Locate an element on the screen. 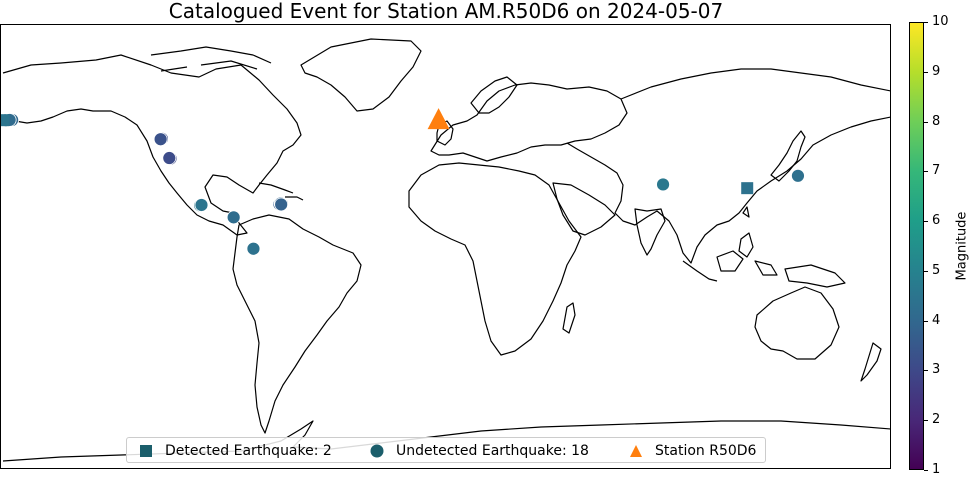 Image resolution: width=970 pixels, height=480 pixels. legend-item-station: Station R50D6 is located at coordinates (692, 451).